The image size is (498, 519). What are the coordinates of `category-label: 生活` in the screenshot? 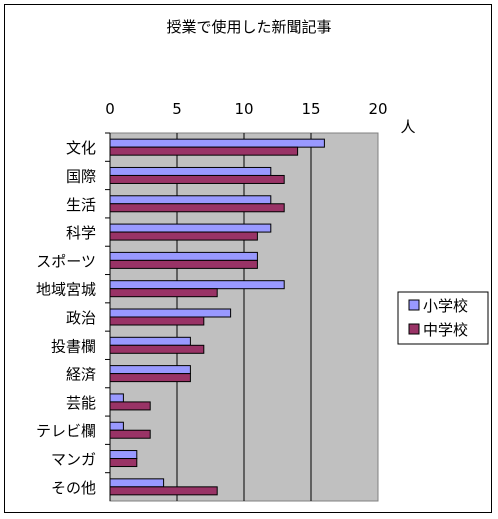 It's located at (81, 205).